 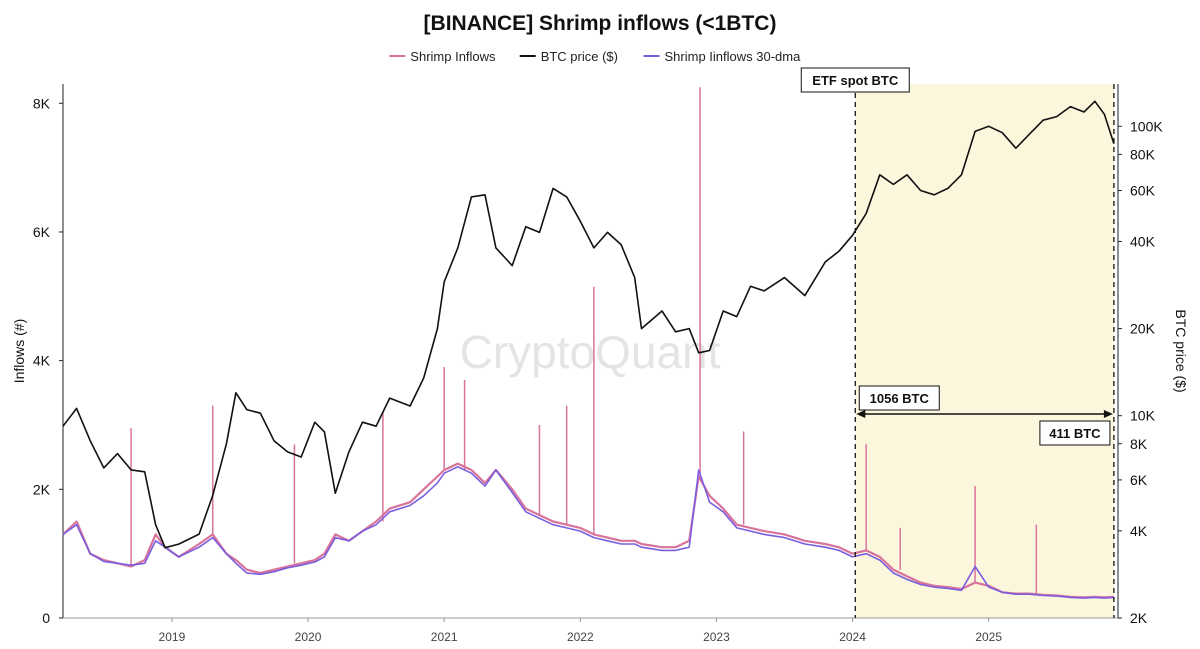 I want to click on left-tick-label: 0, so click(x=46, y=618).